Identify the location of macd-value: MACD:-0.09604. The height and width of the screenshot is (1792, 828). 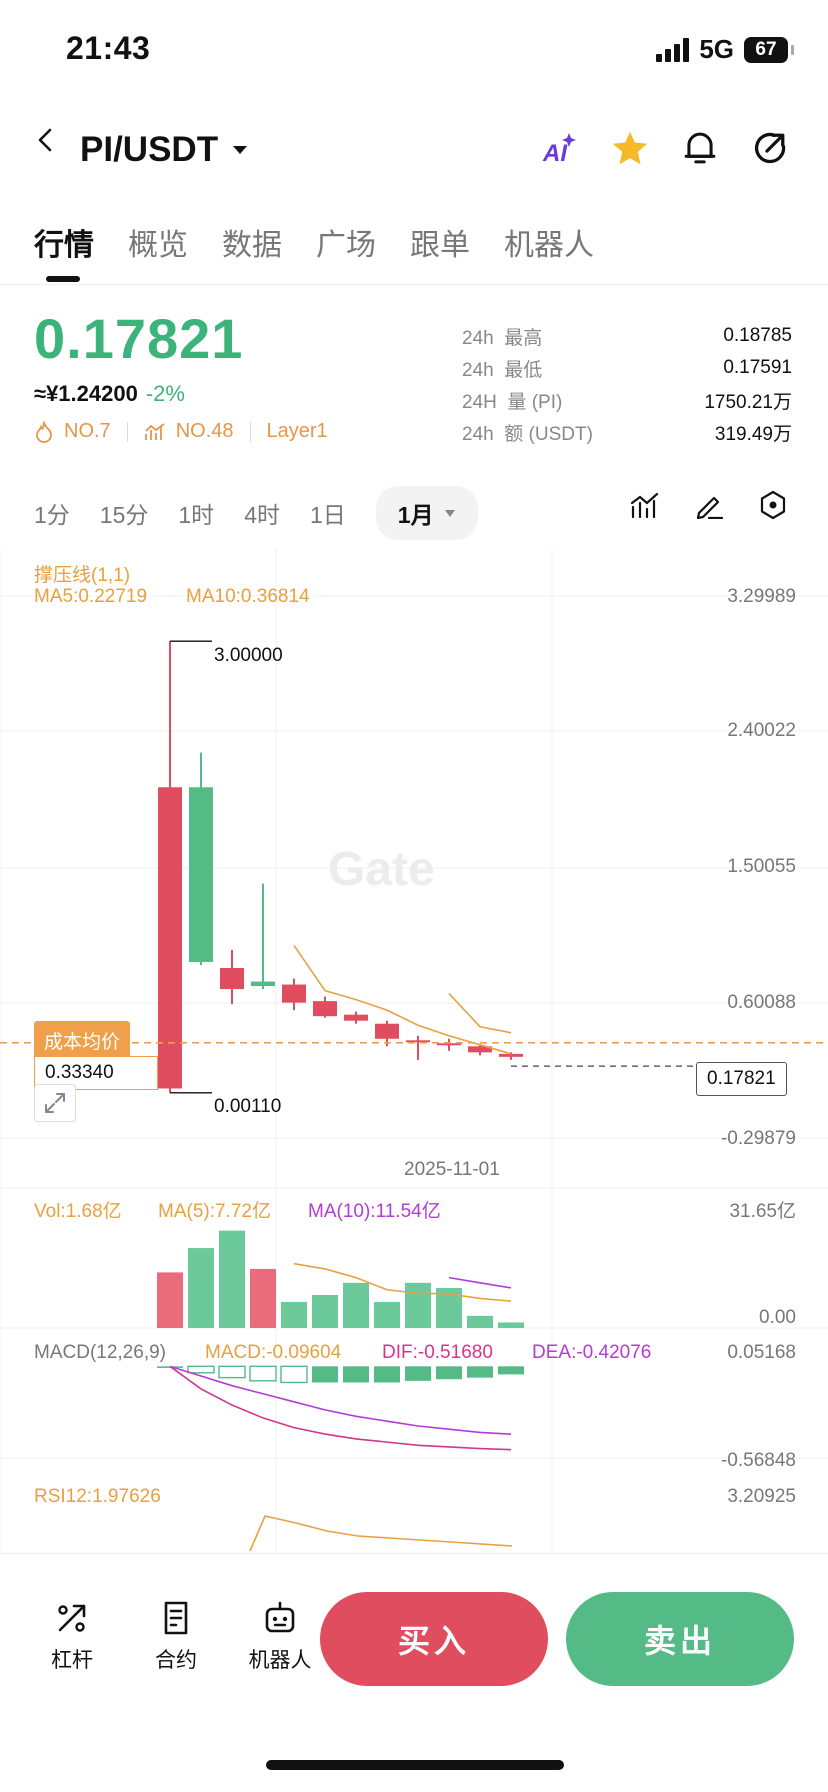
(273, 1352).